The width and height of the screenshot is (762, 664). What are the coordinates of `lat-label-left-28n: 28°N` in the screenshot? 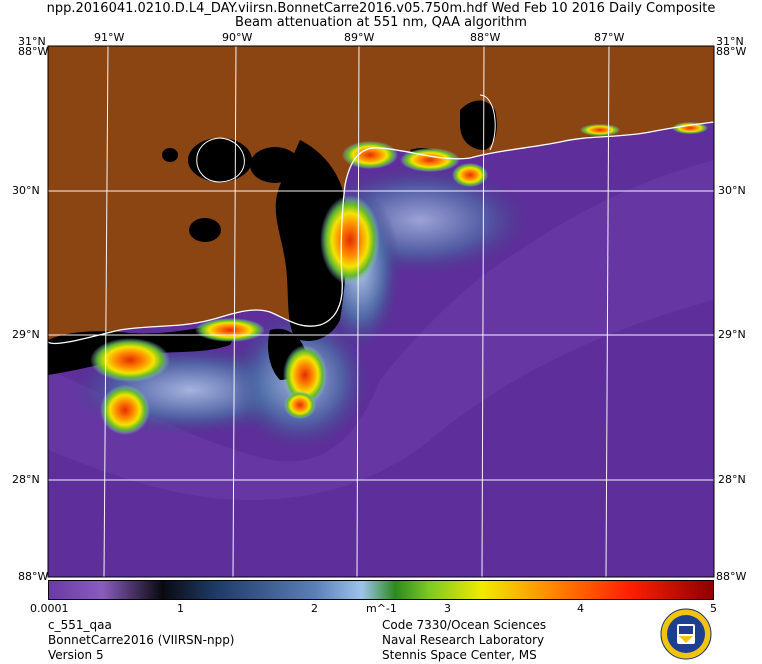 It's located at (26, 479).